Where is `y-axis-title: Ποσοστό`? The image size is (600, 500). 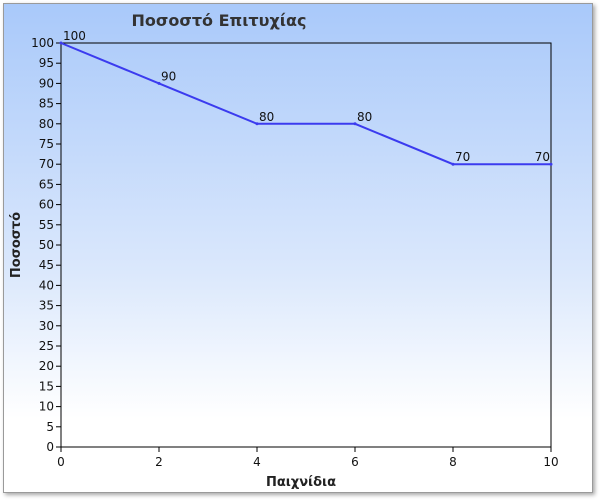 y-axis-title: Ποσοστό is located at coordinates (16, 245).